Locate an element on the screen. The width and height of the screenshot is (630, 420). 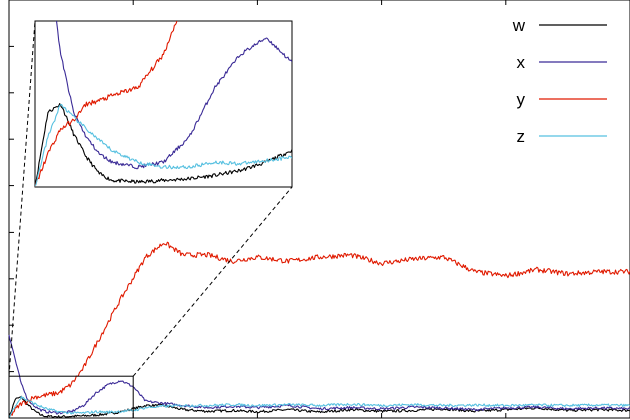
inset-series-line-z is located at coordinates (163, 145).